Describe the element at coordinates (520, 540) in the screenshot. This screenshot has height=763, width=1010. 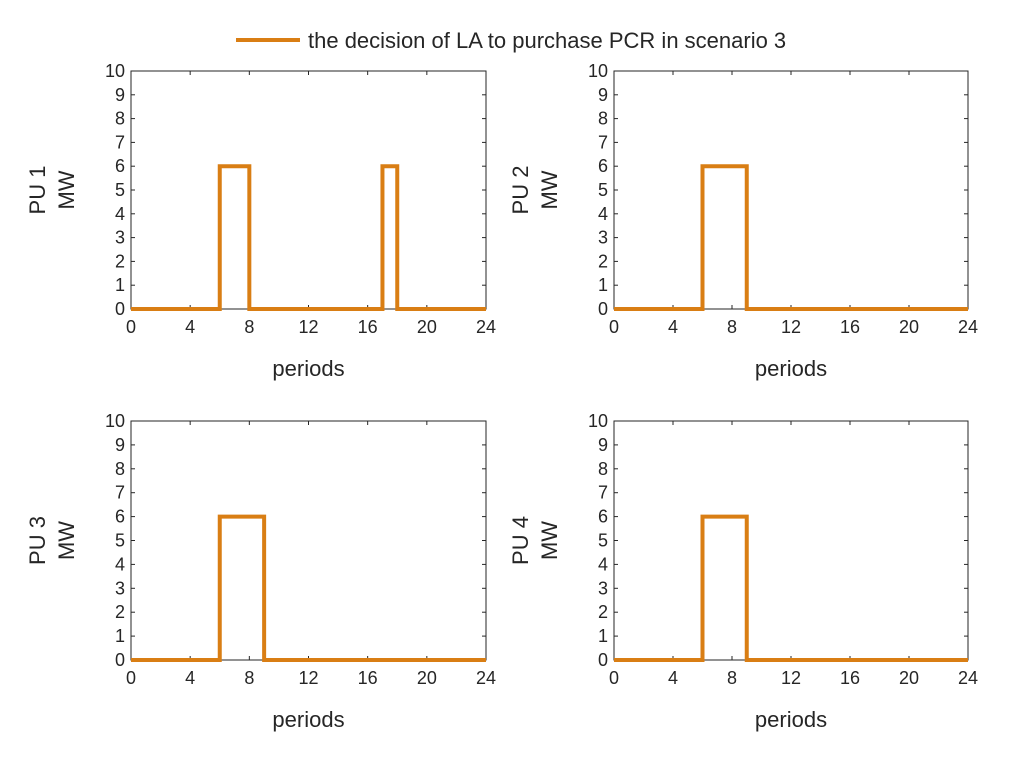
I see `panel-title: PU 4` at that location.